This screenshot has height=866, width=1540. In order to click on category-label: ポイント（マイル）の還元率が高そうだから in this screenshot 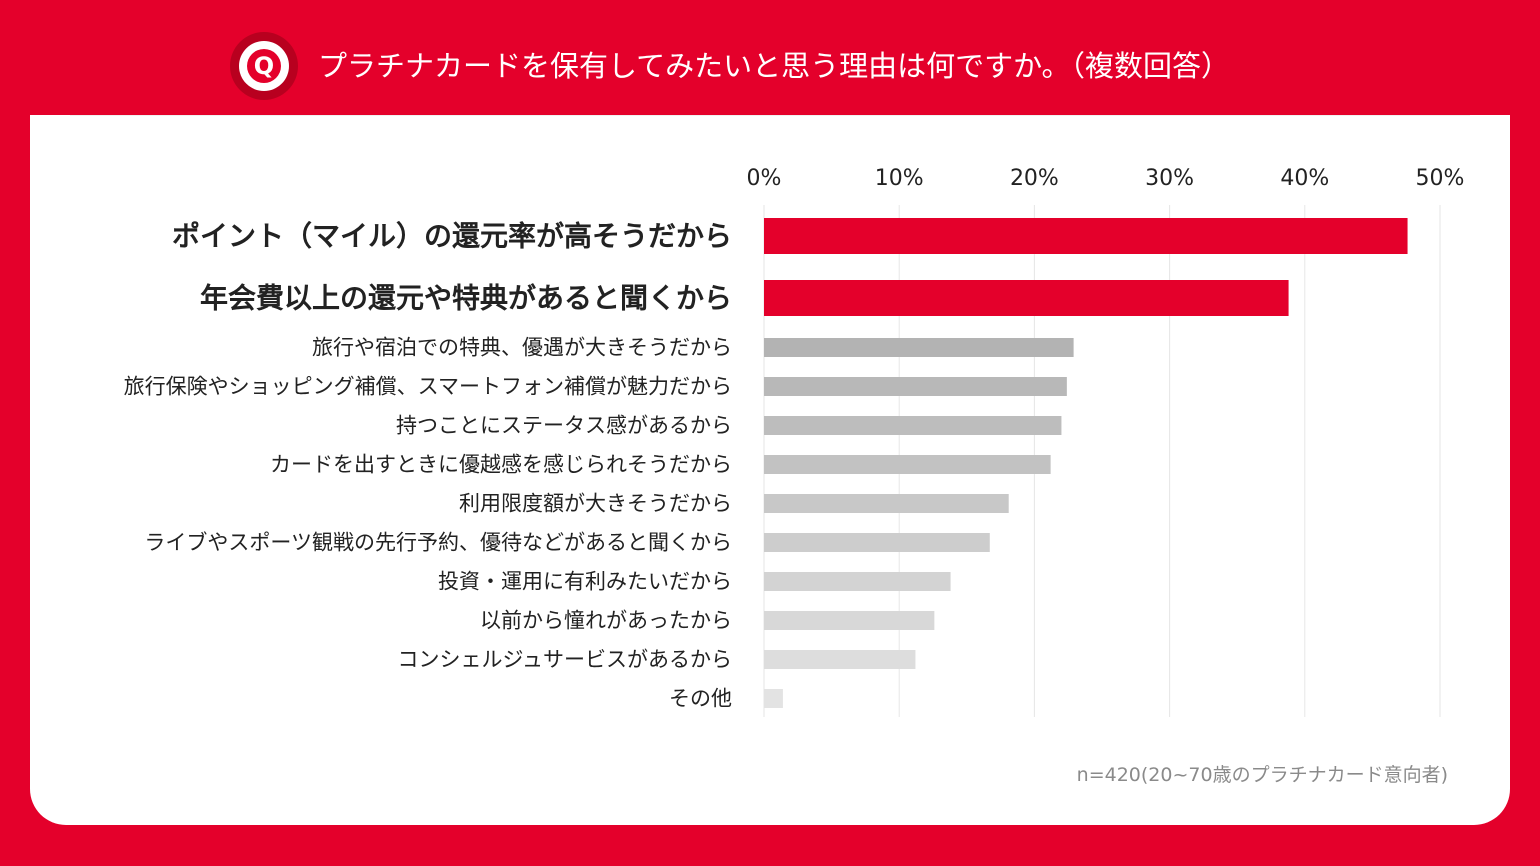, I will do `click(452, 236)`.